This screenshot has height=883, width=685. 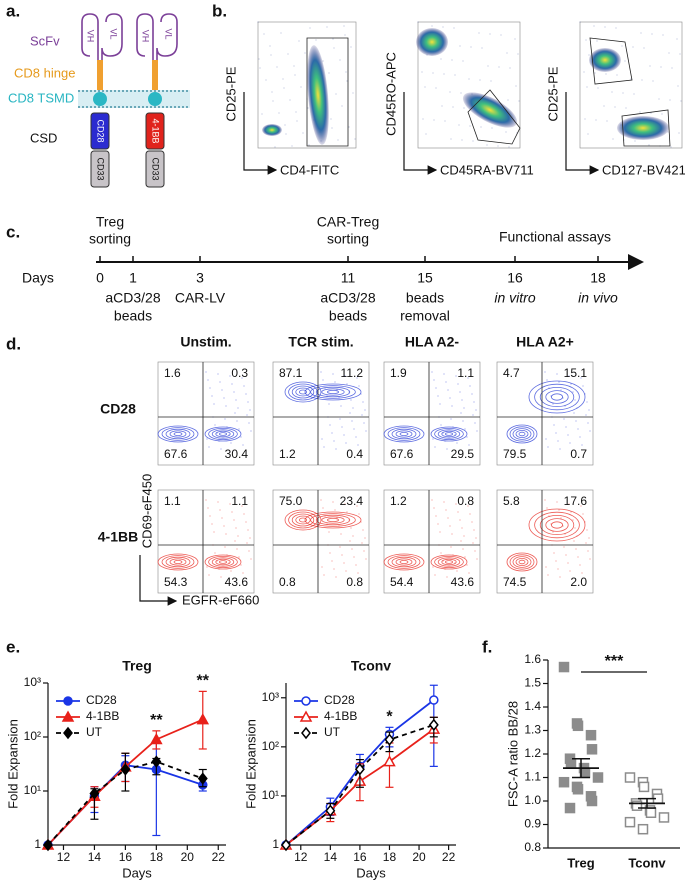 What do you see at coordinates (110, 222) in the screenshot?
I see `event-label: Treg` at bounding box center [110, 222].